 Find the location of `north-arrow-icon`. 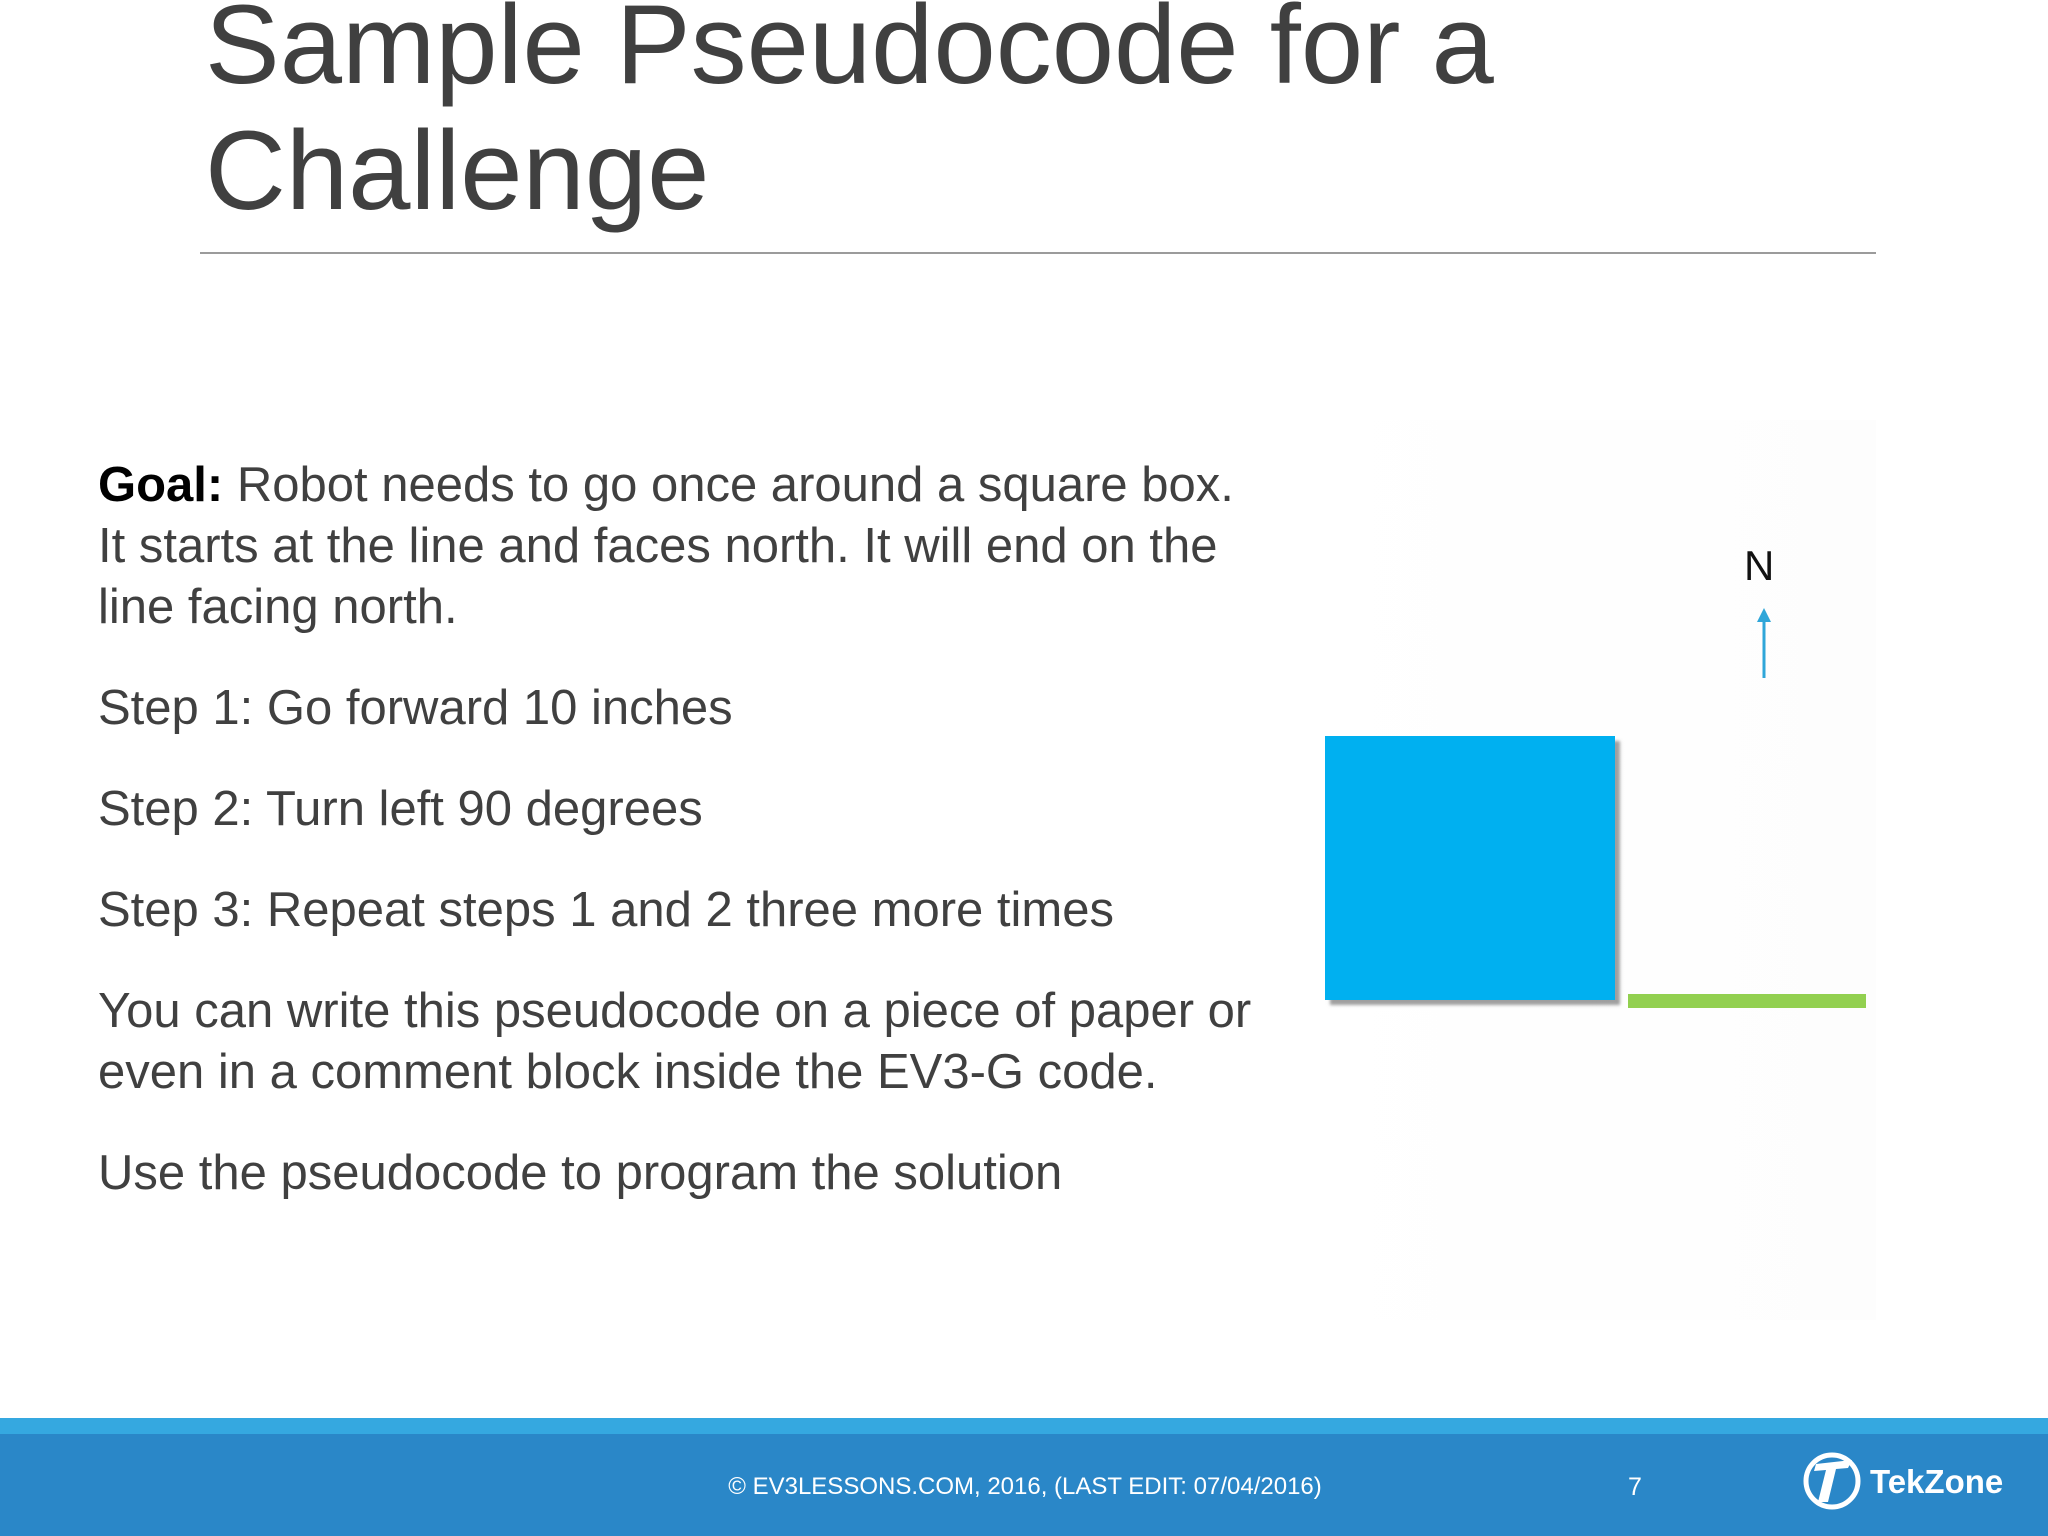

north-arrow-icon is located at coordinates (1764, 643).